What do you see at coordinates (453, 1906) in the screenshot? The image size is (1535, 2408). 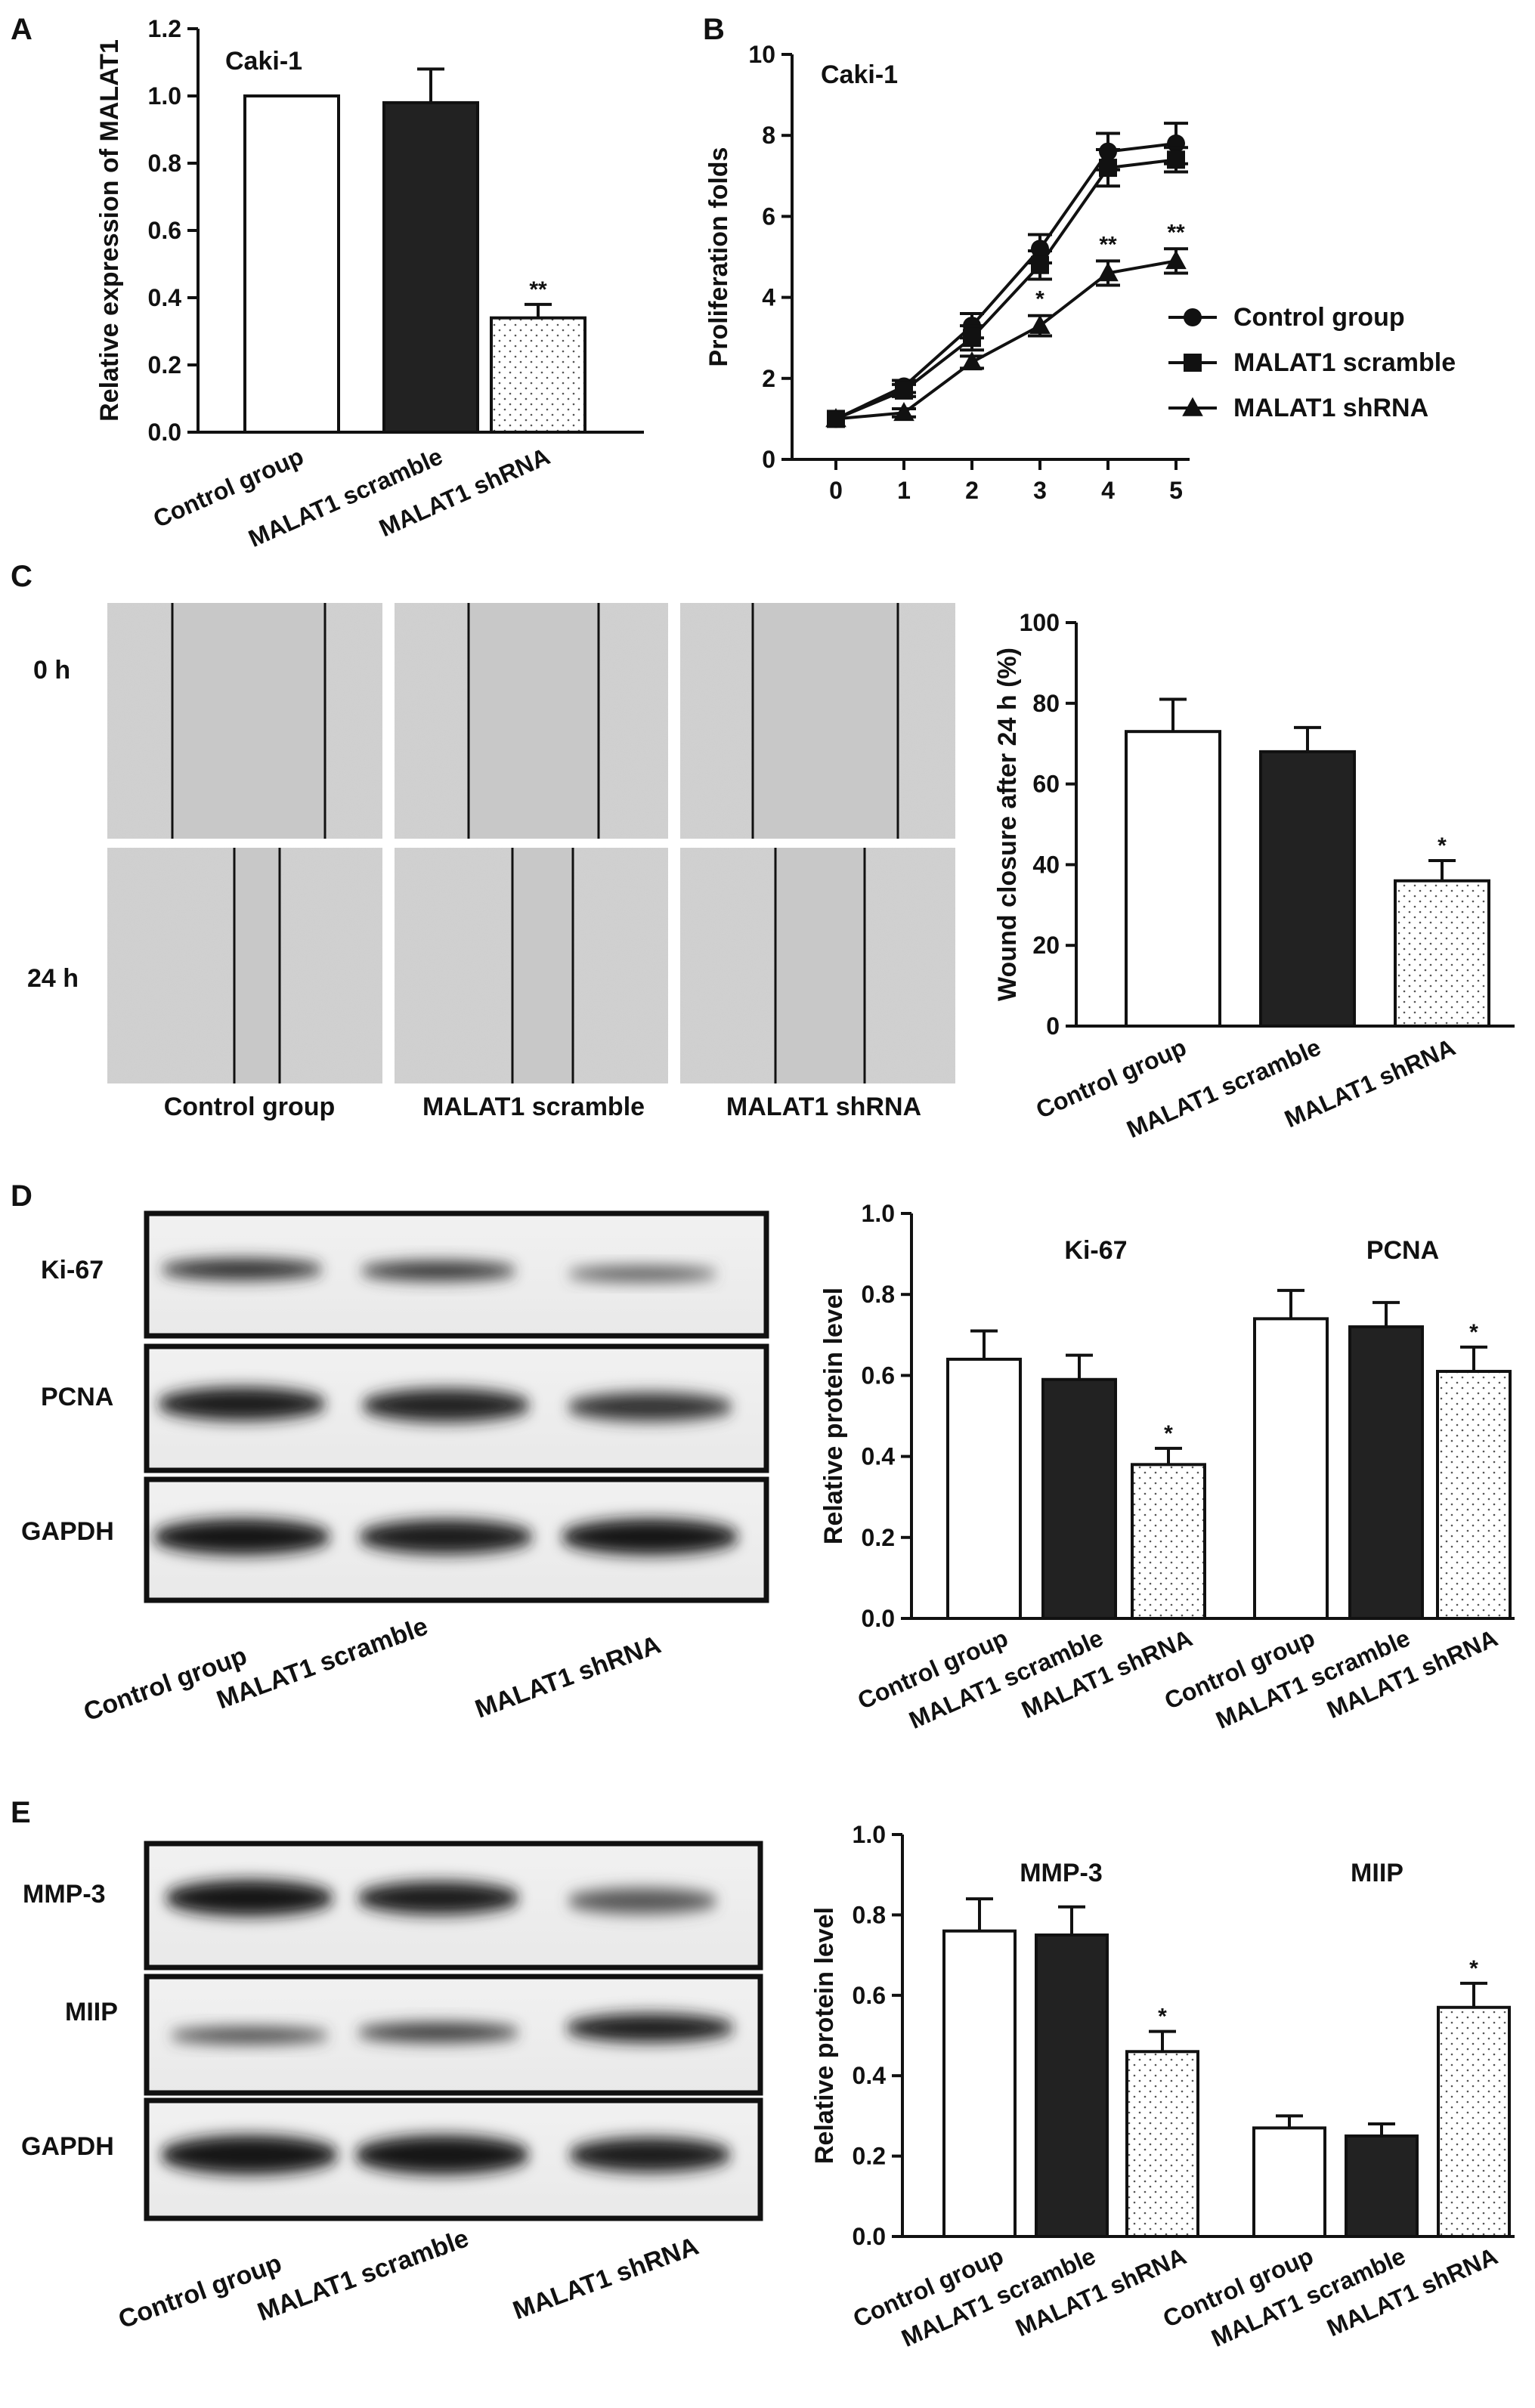 I see `blot-strip-mmp3` at bounding box center [453, 1906].